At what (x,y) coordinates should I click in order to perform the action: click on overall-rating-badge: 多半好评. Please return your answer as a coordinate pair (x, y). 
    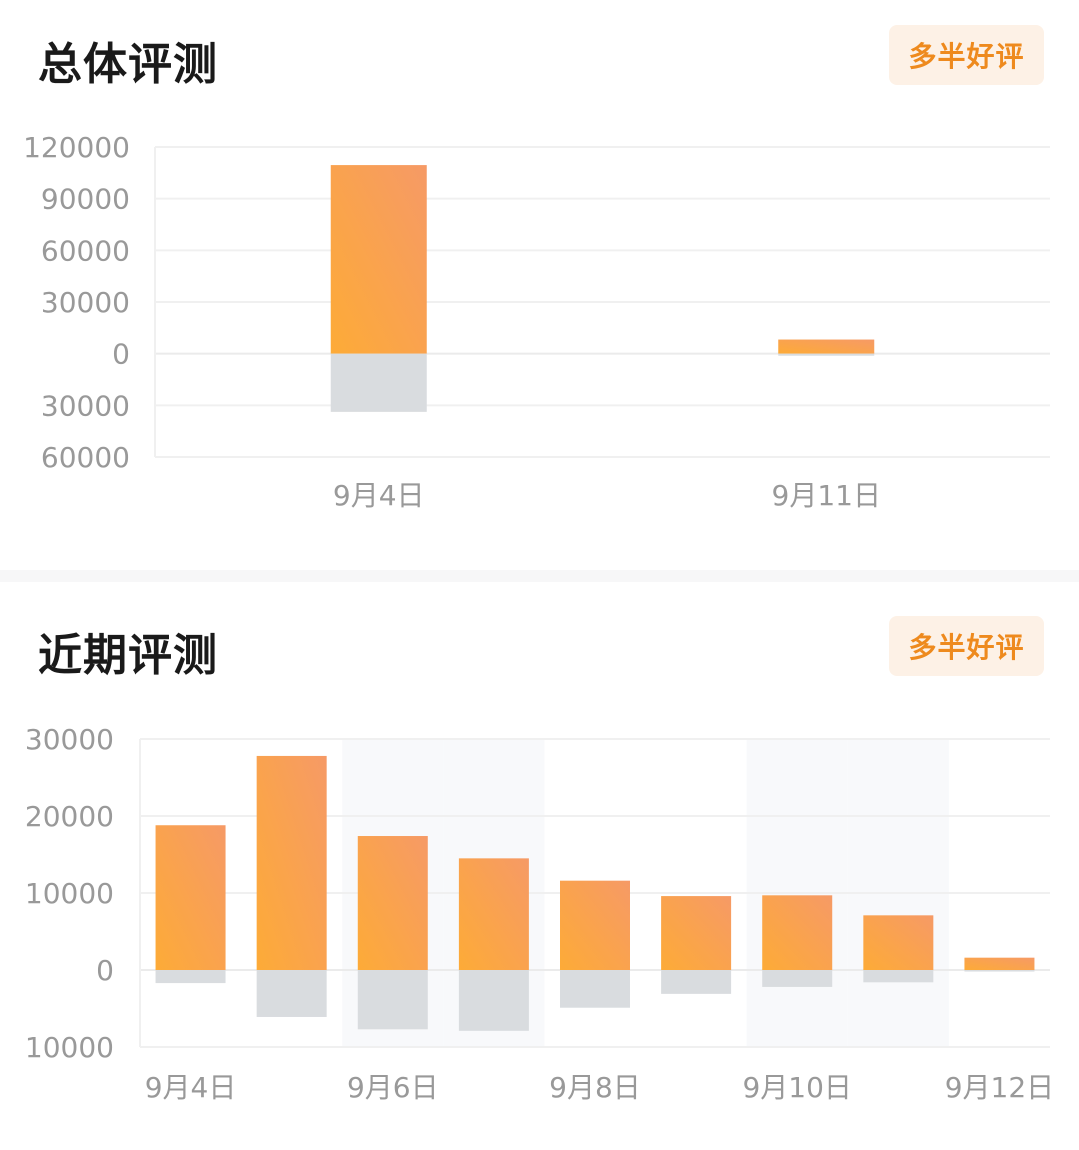
    Looking at the image, I should click on (966, 55).